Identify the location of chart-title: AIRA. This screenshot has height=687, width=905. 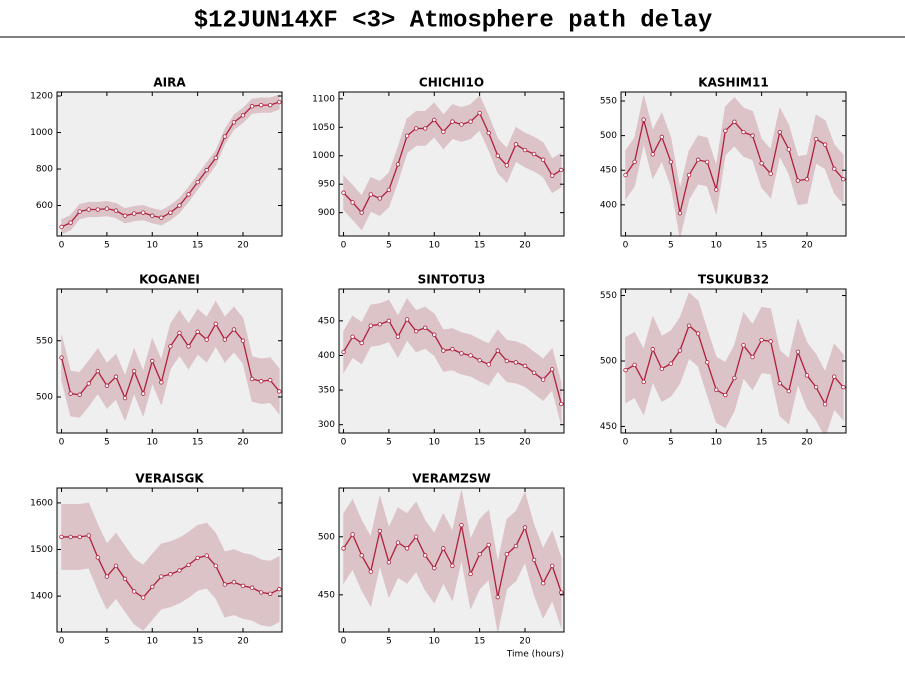
(169, 83).